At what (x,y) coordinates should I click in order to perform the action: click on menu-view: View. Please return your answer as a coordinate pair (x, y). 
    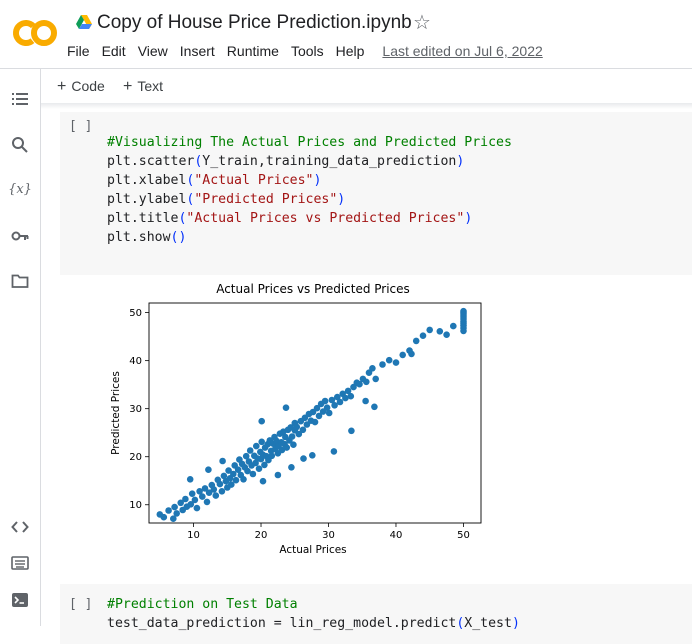
    Looking at the image, I should click on (152, 51).